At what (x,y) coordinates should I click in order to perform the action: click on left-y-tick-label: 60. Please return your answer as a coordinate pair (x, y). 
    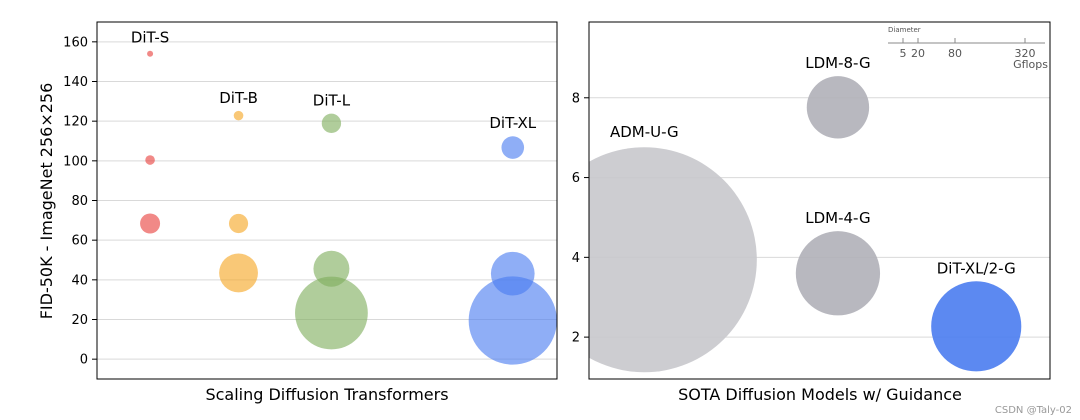
    Looking at the image, I should click on (79, 241).